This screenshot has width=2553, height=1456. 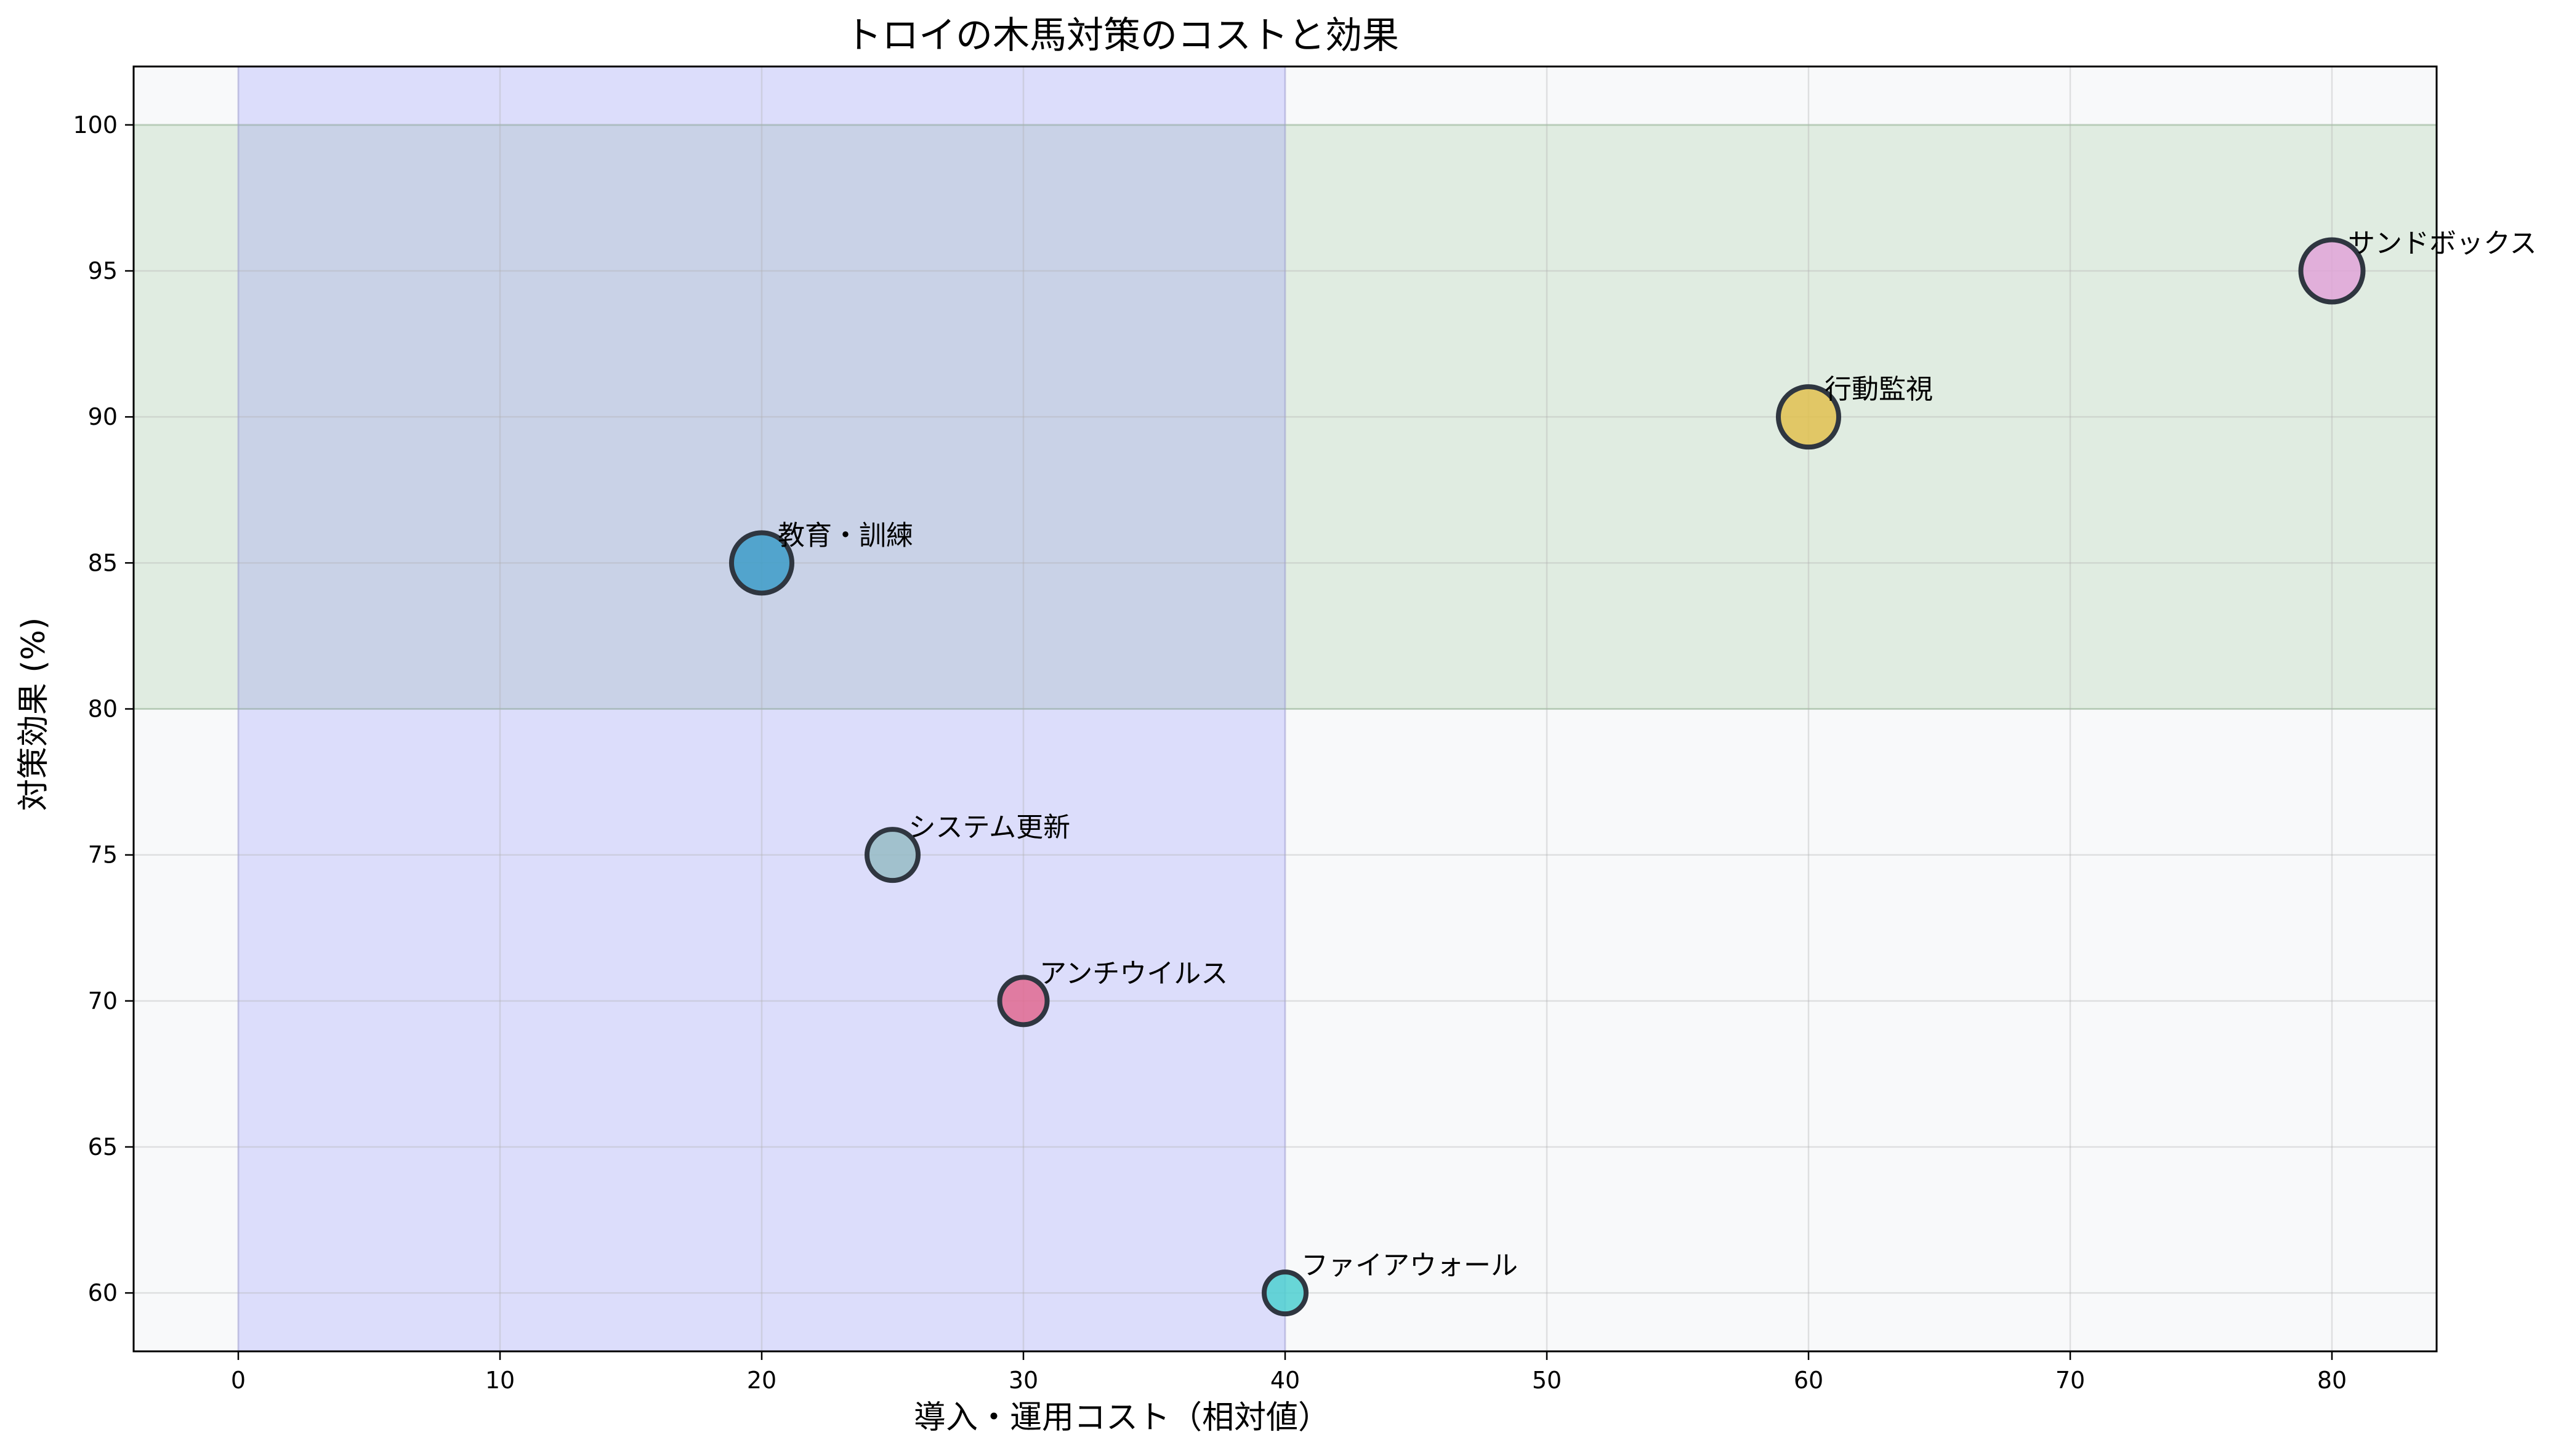 I want to click on y-tick-label: 85, so click(x=103, y=562).